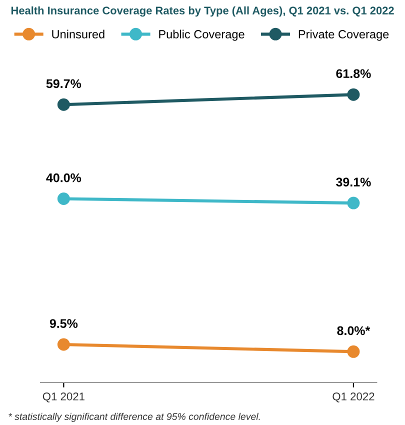 The height and width of the screenshot is (425, 405). I want to click on legend-label: Public Coverage, so click(201, 35).